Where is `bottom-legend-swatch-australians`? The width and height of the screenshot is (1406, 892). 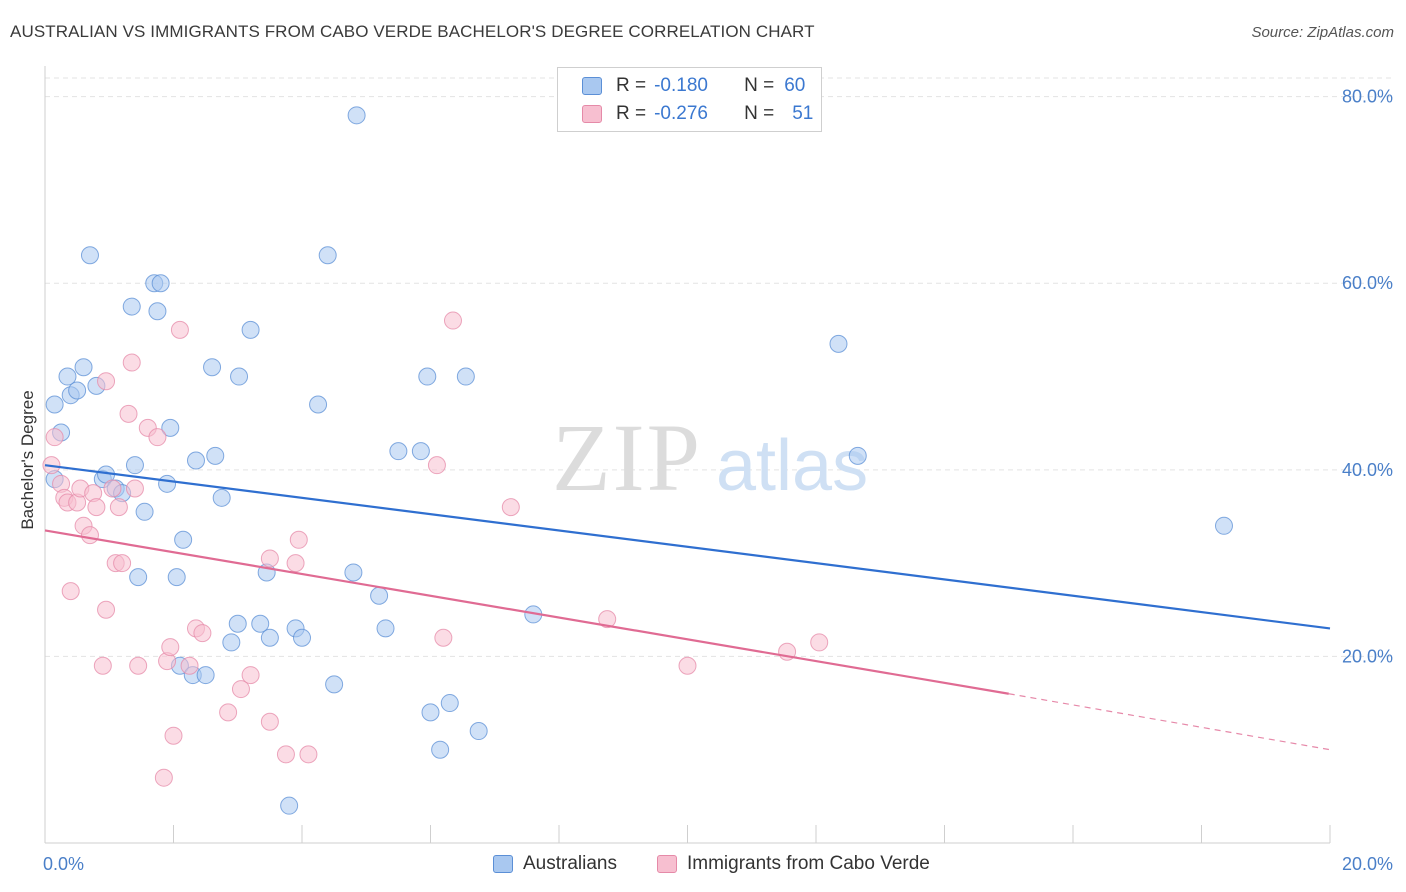
bottom-legend-swatch-australians is located at coordinates (503, 864).